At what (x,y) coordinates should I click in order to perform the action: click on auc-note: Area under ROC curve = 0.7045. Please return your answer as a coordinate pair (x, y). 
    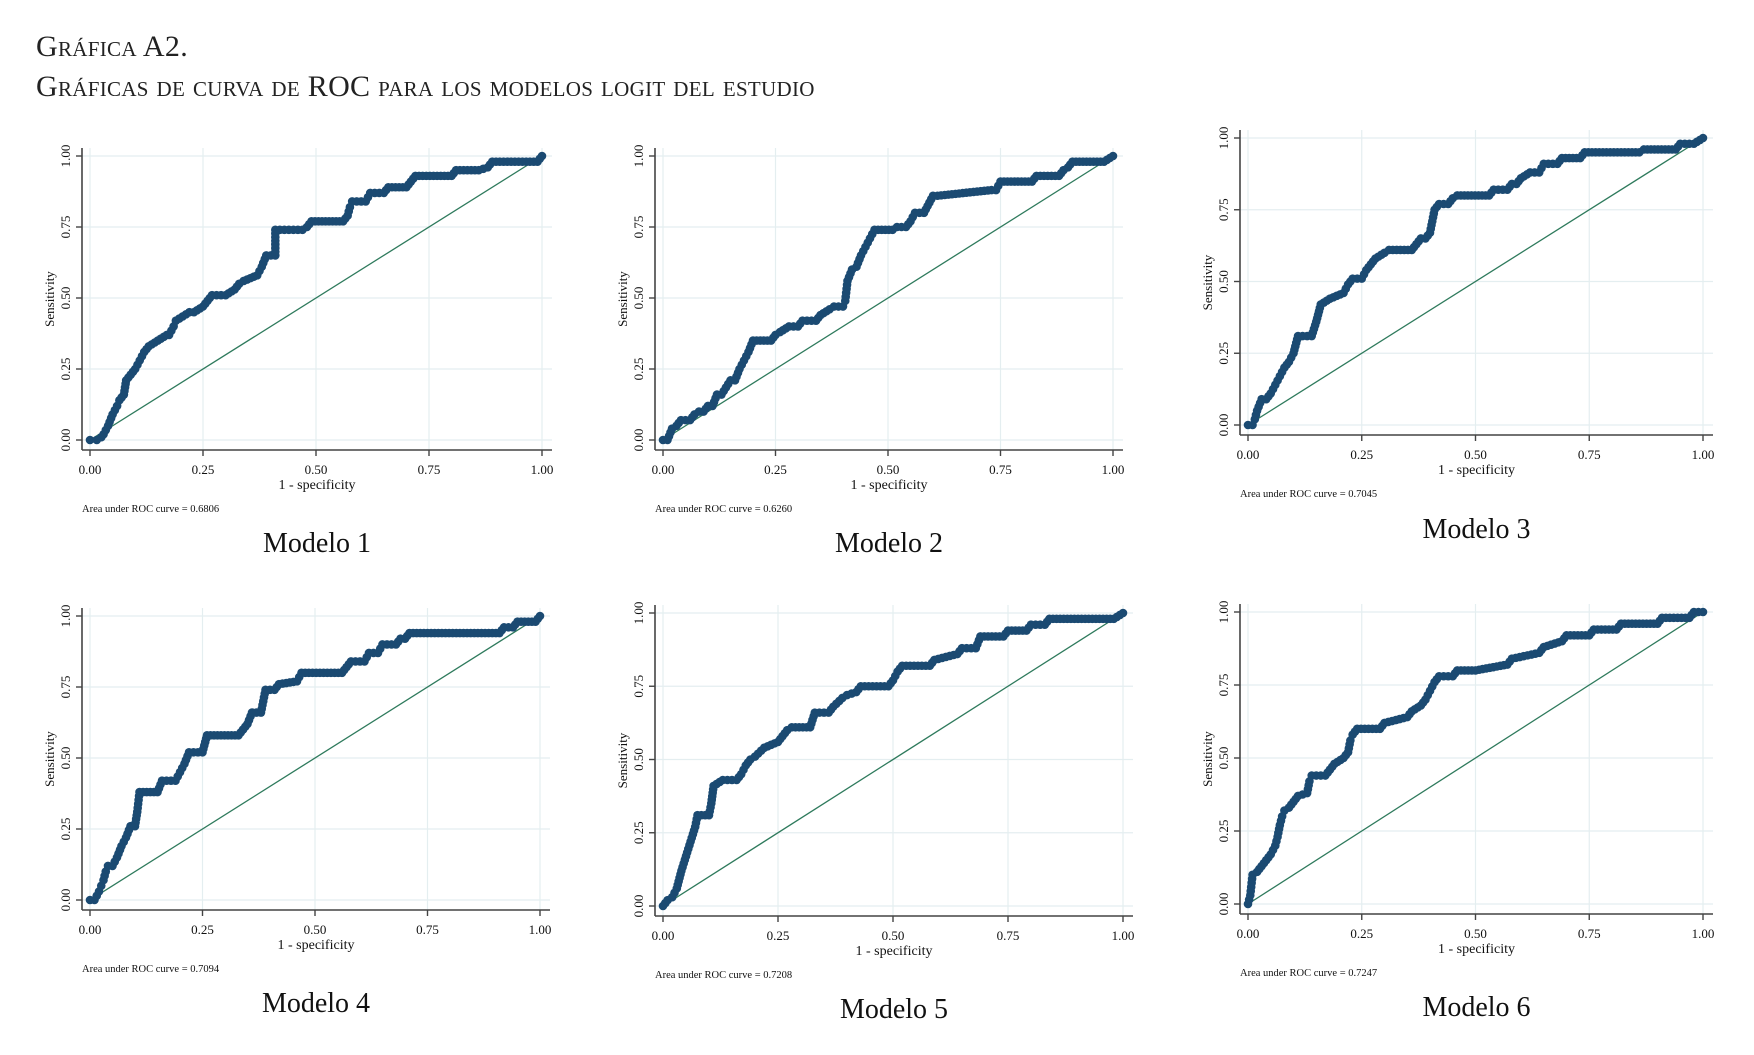
    Looking at the image, I should click on (1308, 494).